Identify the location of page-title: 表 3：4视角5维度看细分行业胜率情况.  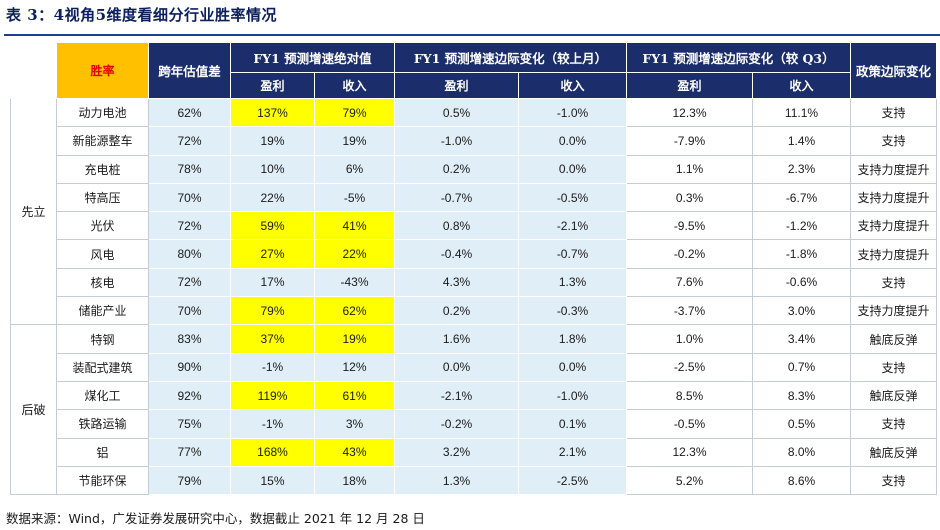
(142, 15).